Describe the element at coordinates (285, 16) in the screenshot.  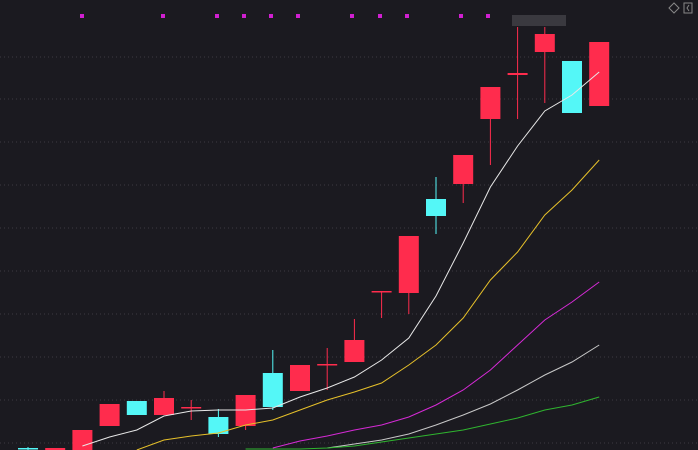
I see `event-markers` at that location.